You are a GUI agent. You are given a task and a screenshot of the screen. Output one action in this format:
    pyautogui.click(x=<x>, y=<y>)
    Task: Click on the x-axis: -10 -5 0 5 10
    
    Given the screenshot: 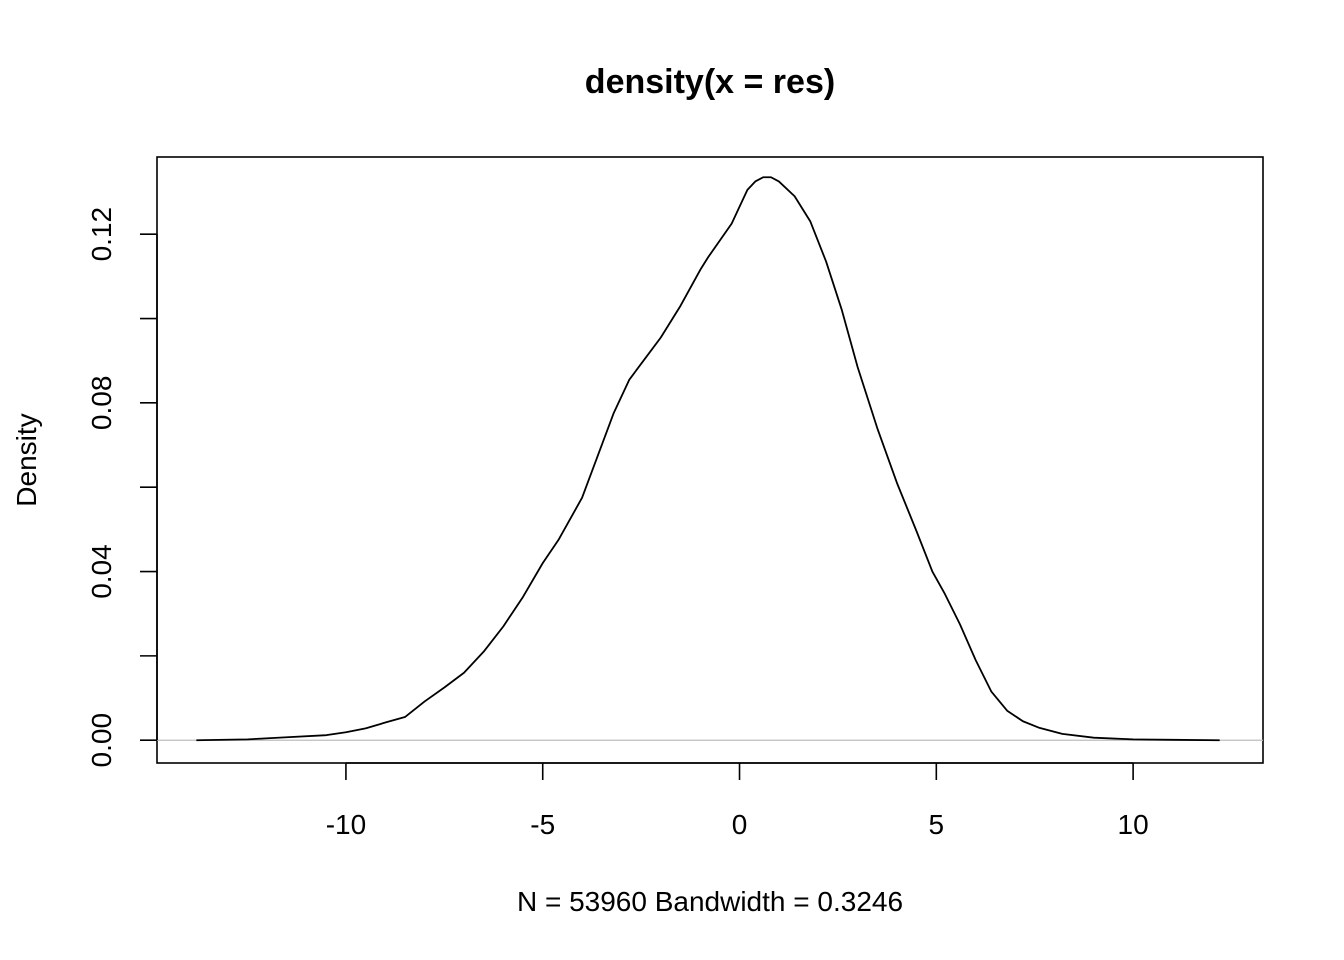 What is the action you would take?
    pyautogui.click(x=737, y=801)
    